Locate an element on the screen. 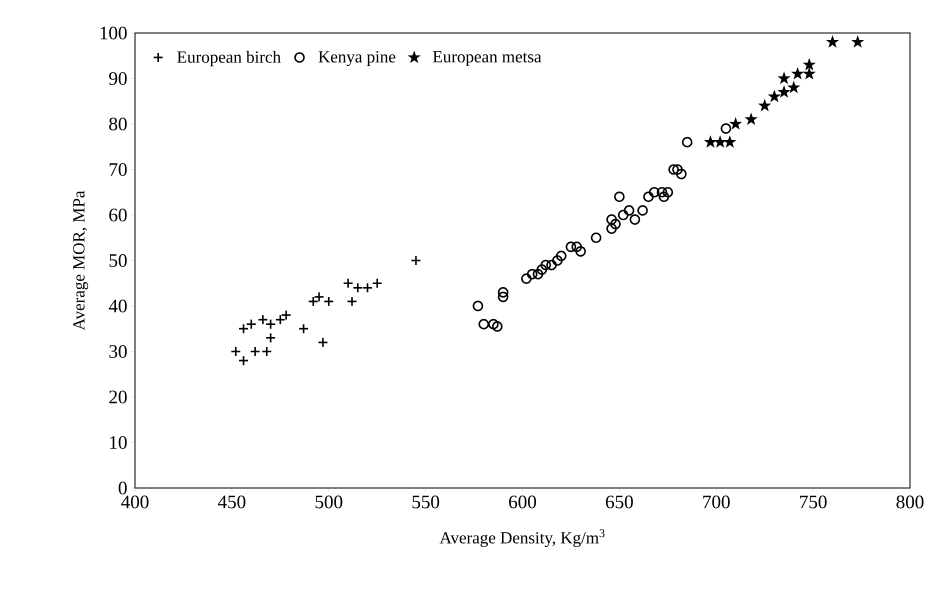 This screenshot has height=599, width=936. x-tick-label: 450 is located at coordinates (232, 502).